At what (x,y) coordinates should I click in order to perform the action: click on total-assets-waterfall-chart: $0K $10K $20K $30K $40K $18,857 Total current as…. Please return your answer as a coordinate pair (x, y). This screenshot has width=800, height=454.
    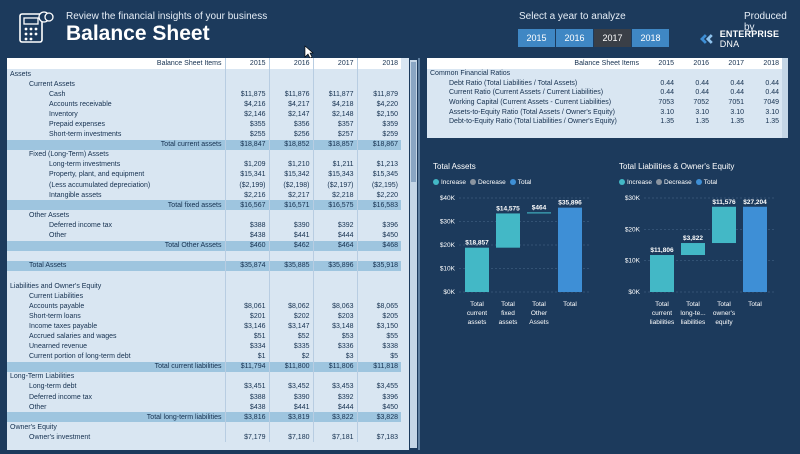
    Looking at the image, I should click on (515, 265).